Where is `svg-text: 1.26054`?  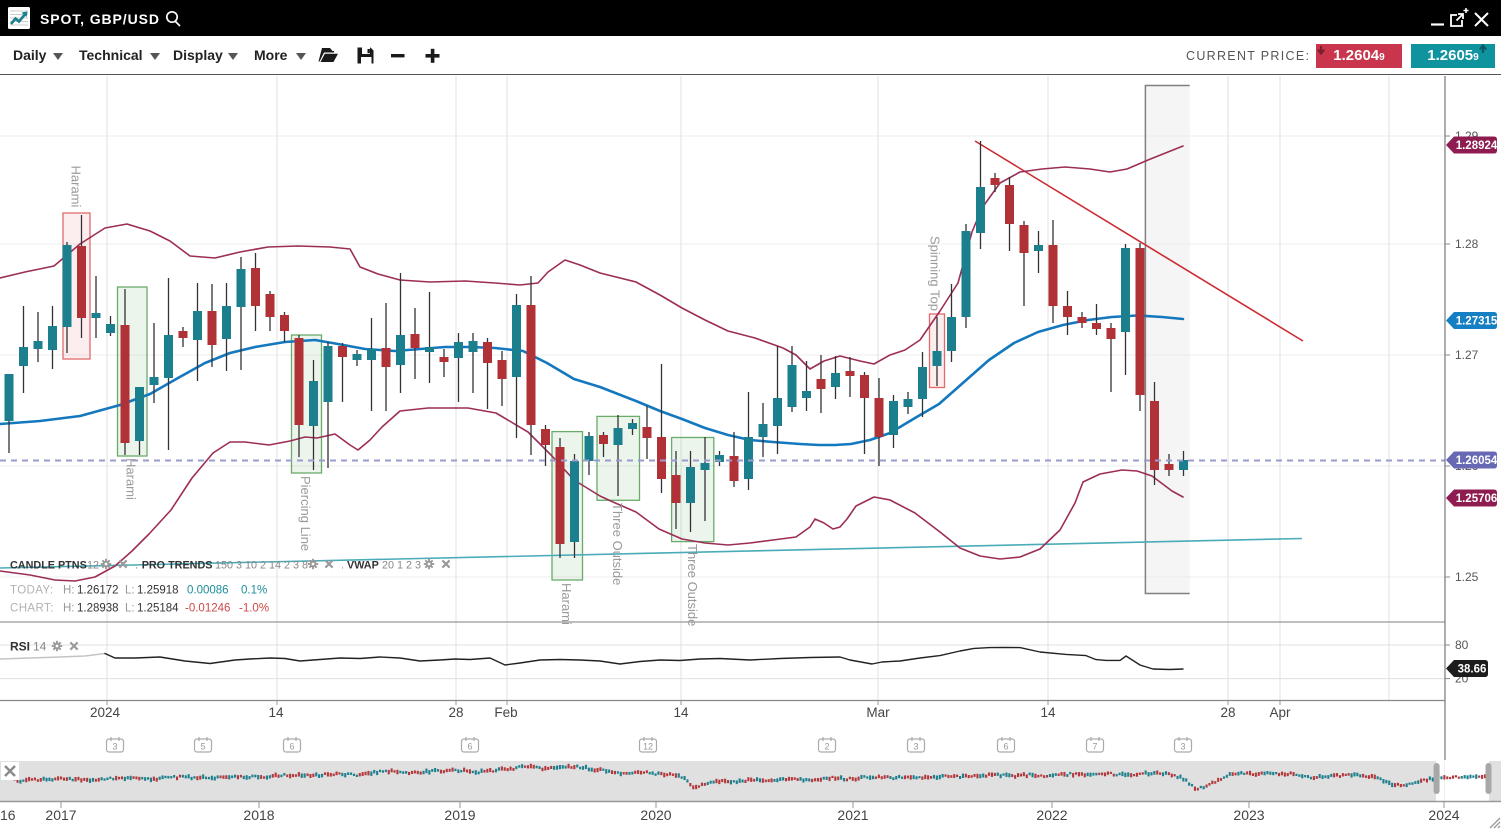 svg-text: 1.26054 is located at coordinates (1477, 461).